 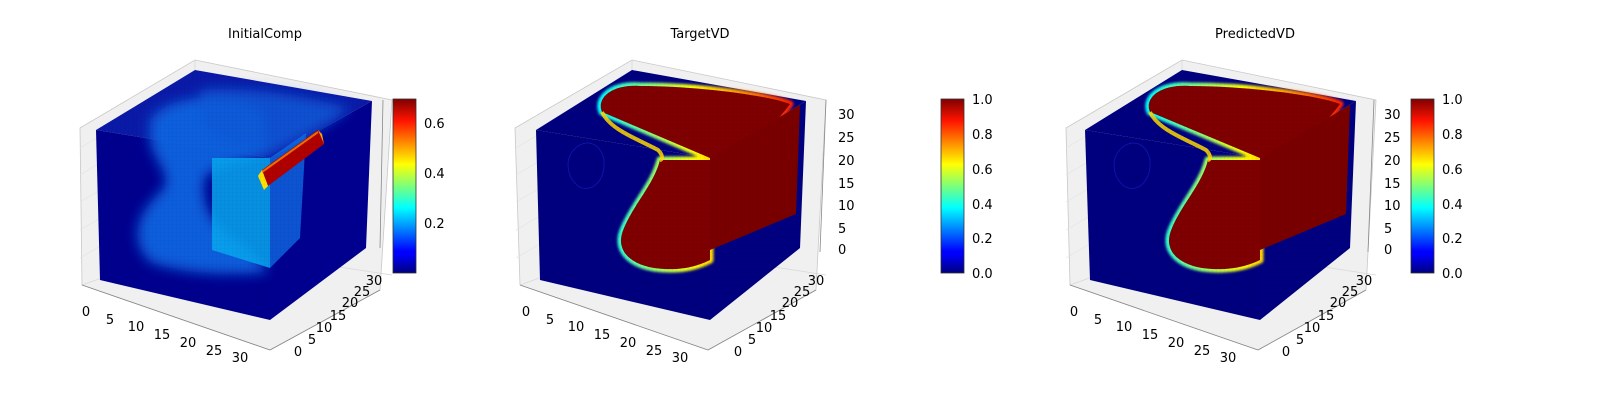 I want to click on panel-title: InitialComp, so click(x=265, y=34).